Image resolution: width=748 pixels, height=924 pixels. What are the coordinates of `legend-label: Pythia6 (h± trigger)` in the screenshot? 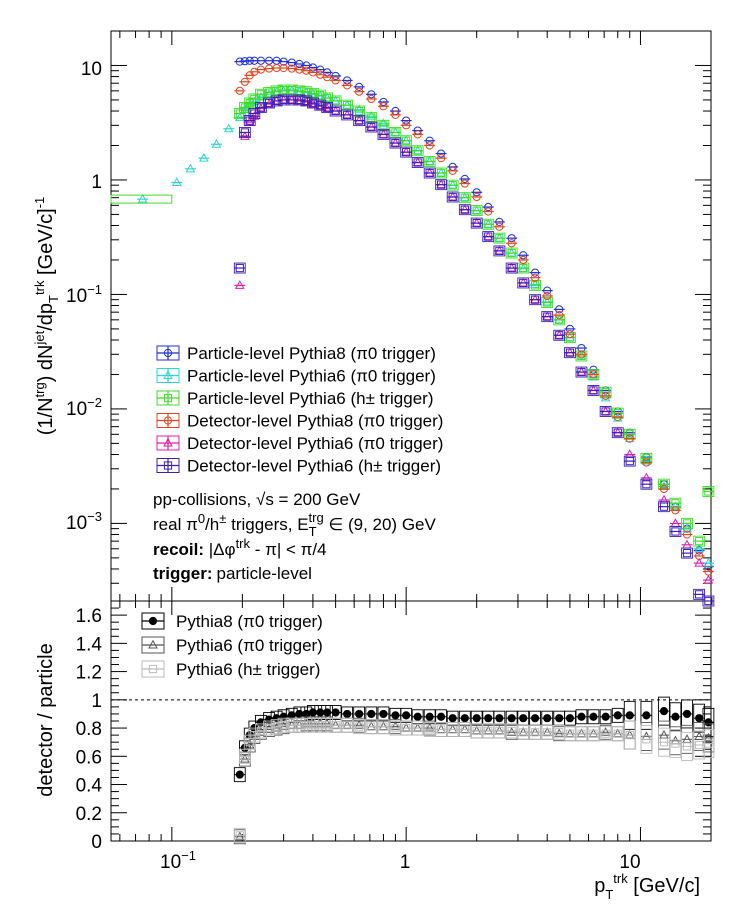 It's located at (248, 669).